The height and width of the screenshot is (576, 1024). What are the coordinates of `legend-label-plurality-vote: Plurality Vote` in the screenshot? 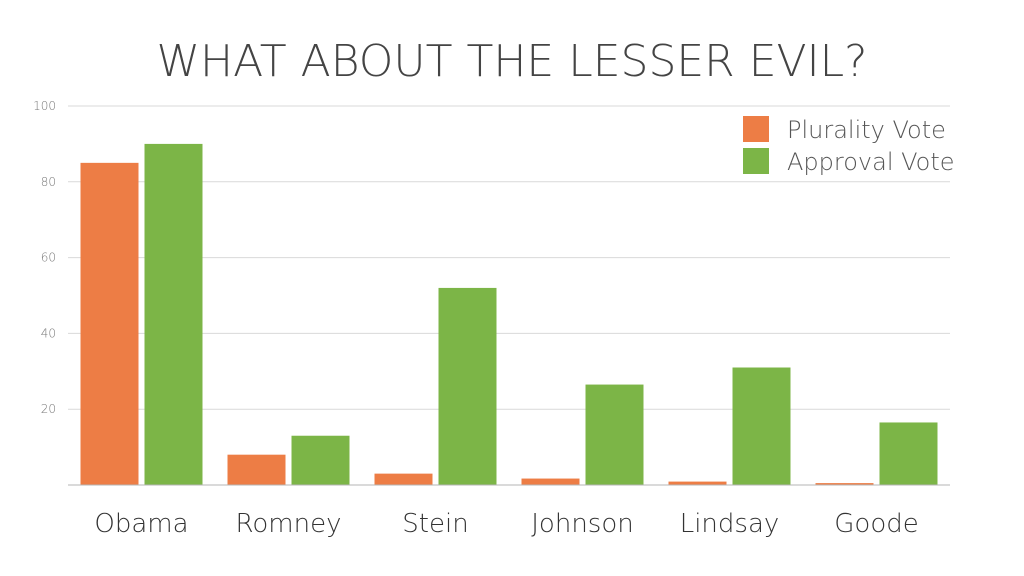 It's located at (866, 130).